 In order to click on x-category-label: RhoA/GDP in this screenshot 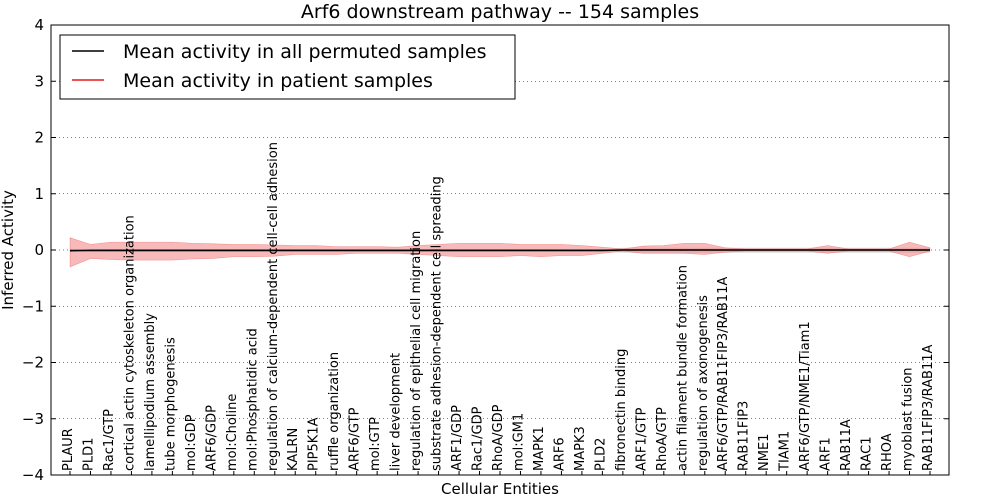, I will do `click(498, 437)`.